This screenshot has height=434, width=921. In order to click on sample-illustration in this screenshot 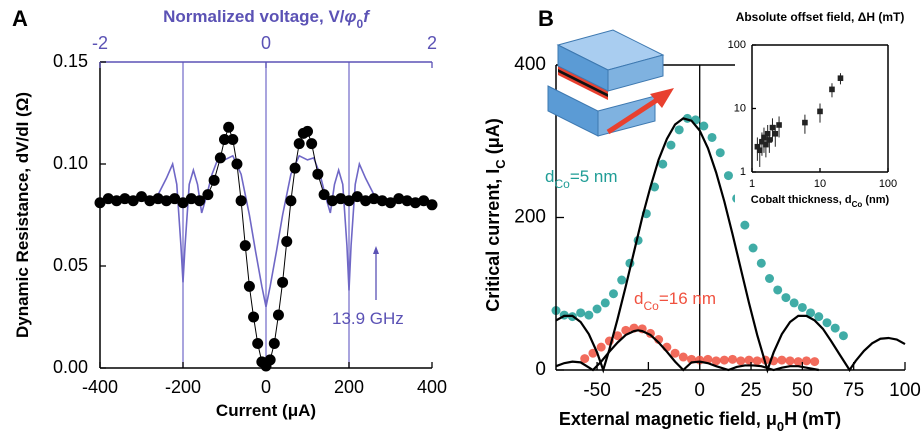, I will do `click(610, 83)`.